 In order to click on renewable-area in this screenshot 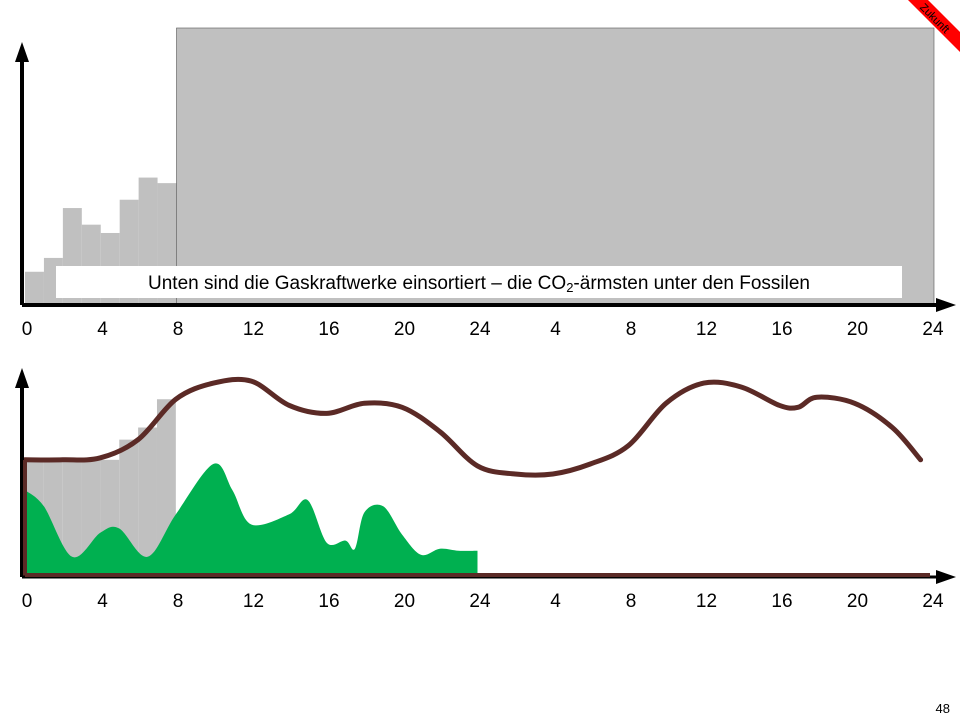, I will do `click(251, 520)`.